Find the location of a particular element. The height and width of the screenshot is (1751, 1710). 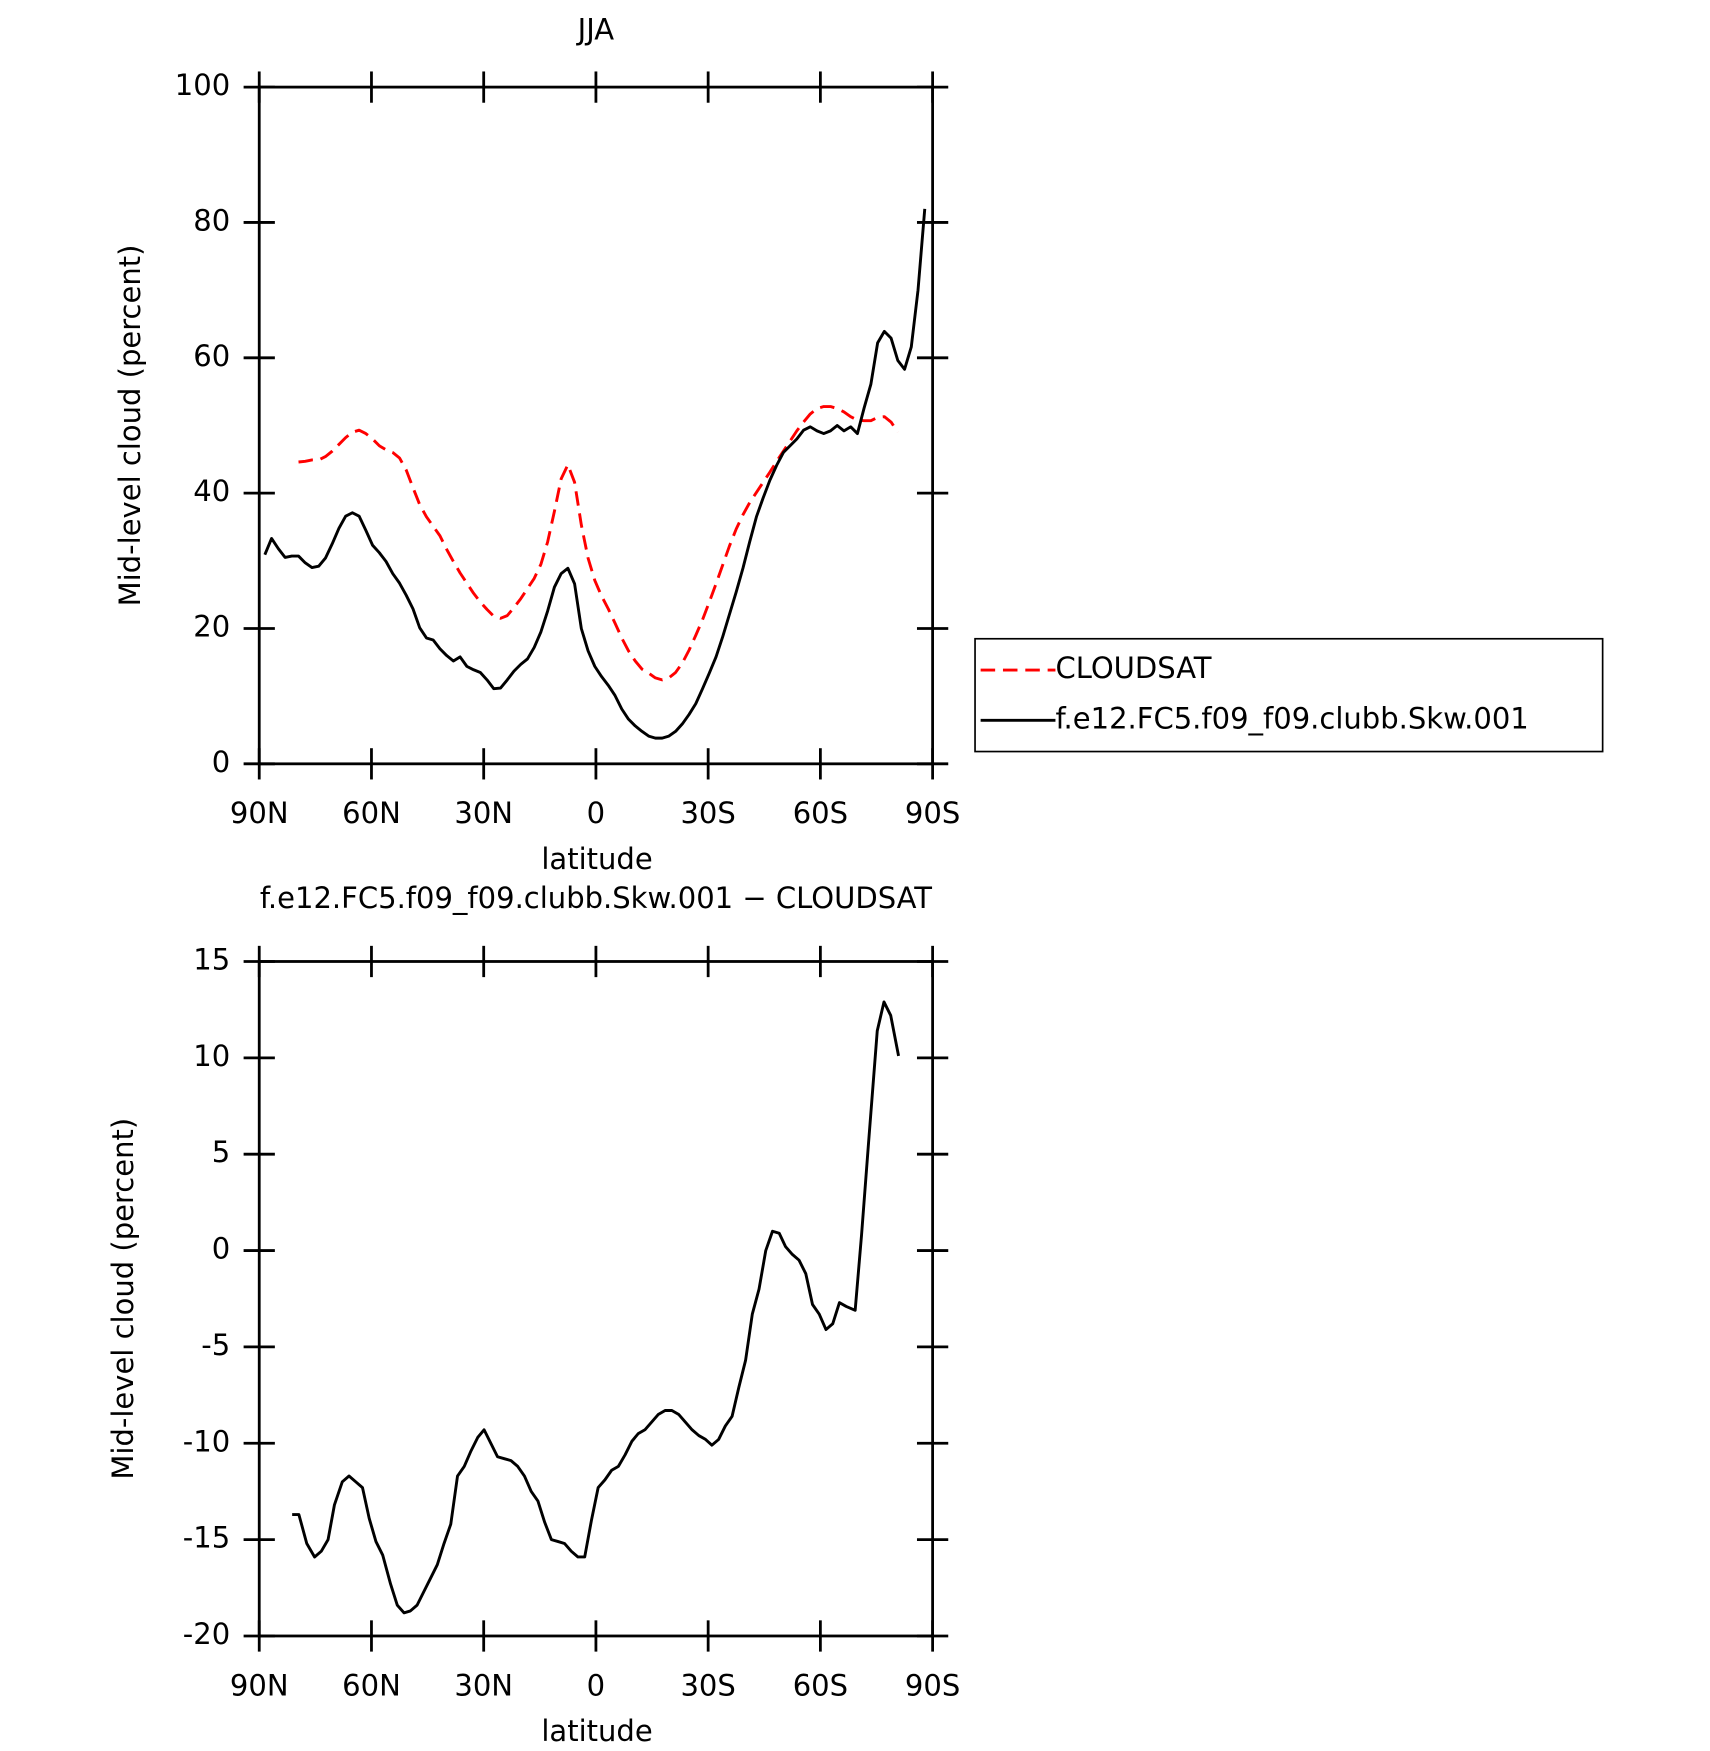

y-tick-label: -15 is located at coordinates (206, 1538).